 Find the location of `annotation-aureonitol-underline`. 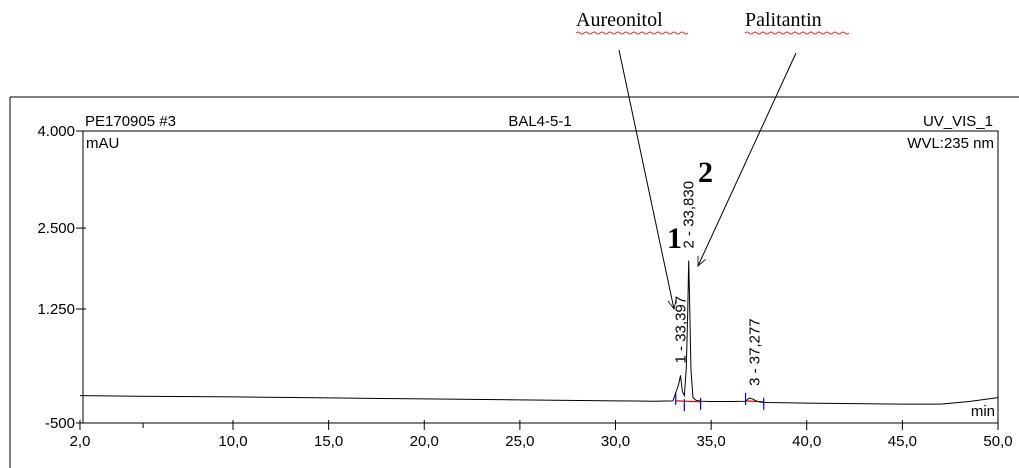

annotation-aureonitol-underline is located at coordinates (632, 33).